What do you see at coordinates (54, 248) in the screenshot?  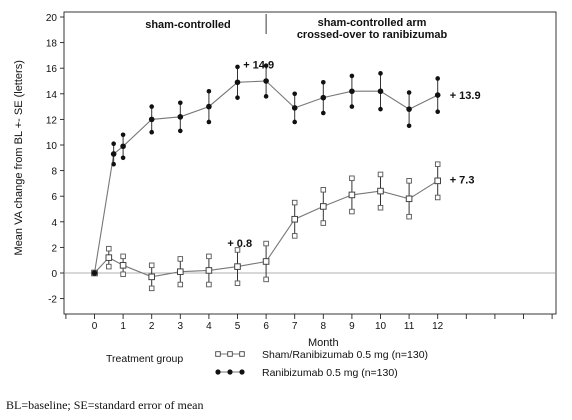 I see `y-tick-label: 2` at bounding box center [54, 248].